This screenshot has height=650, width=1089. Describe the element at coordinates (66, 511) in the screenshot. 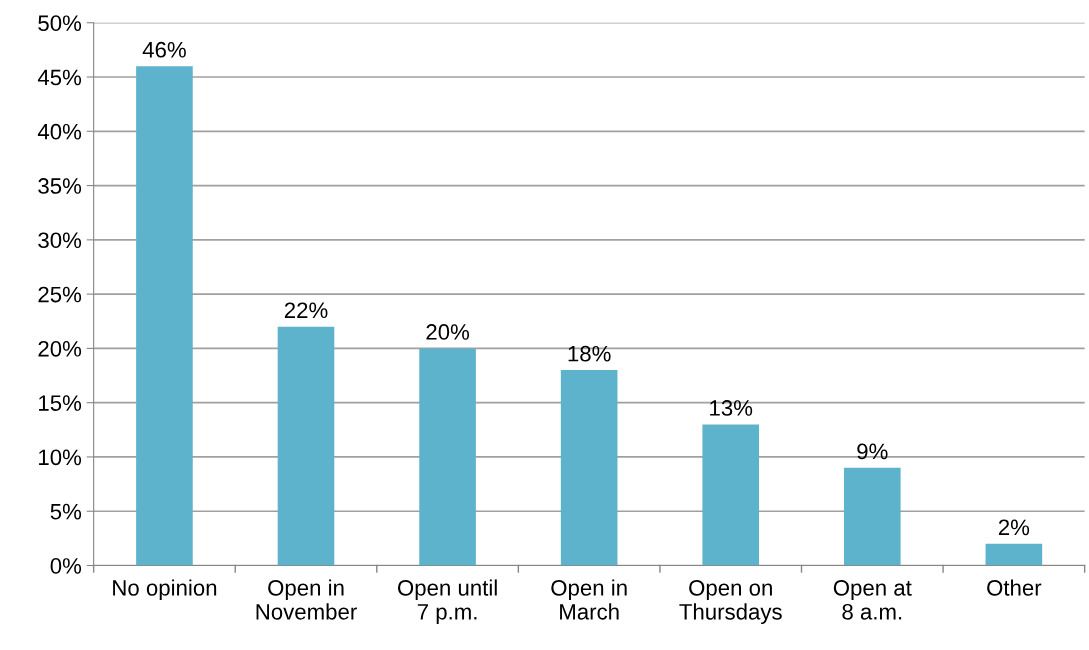

I see `y-tick-label: 5%` at that location.